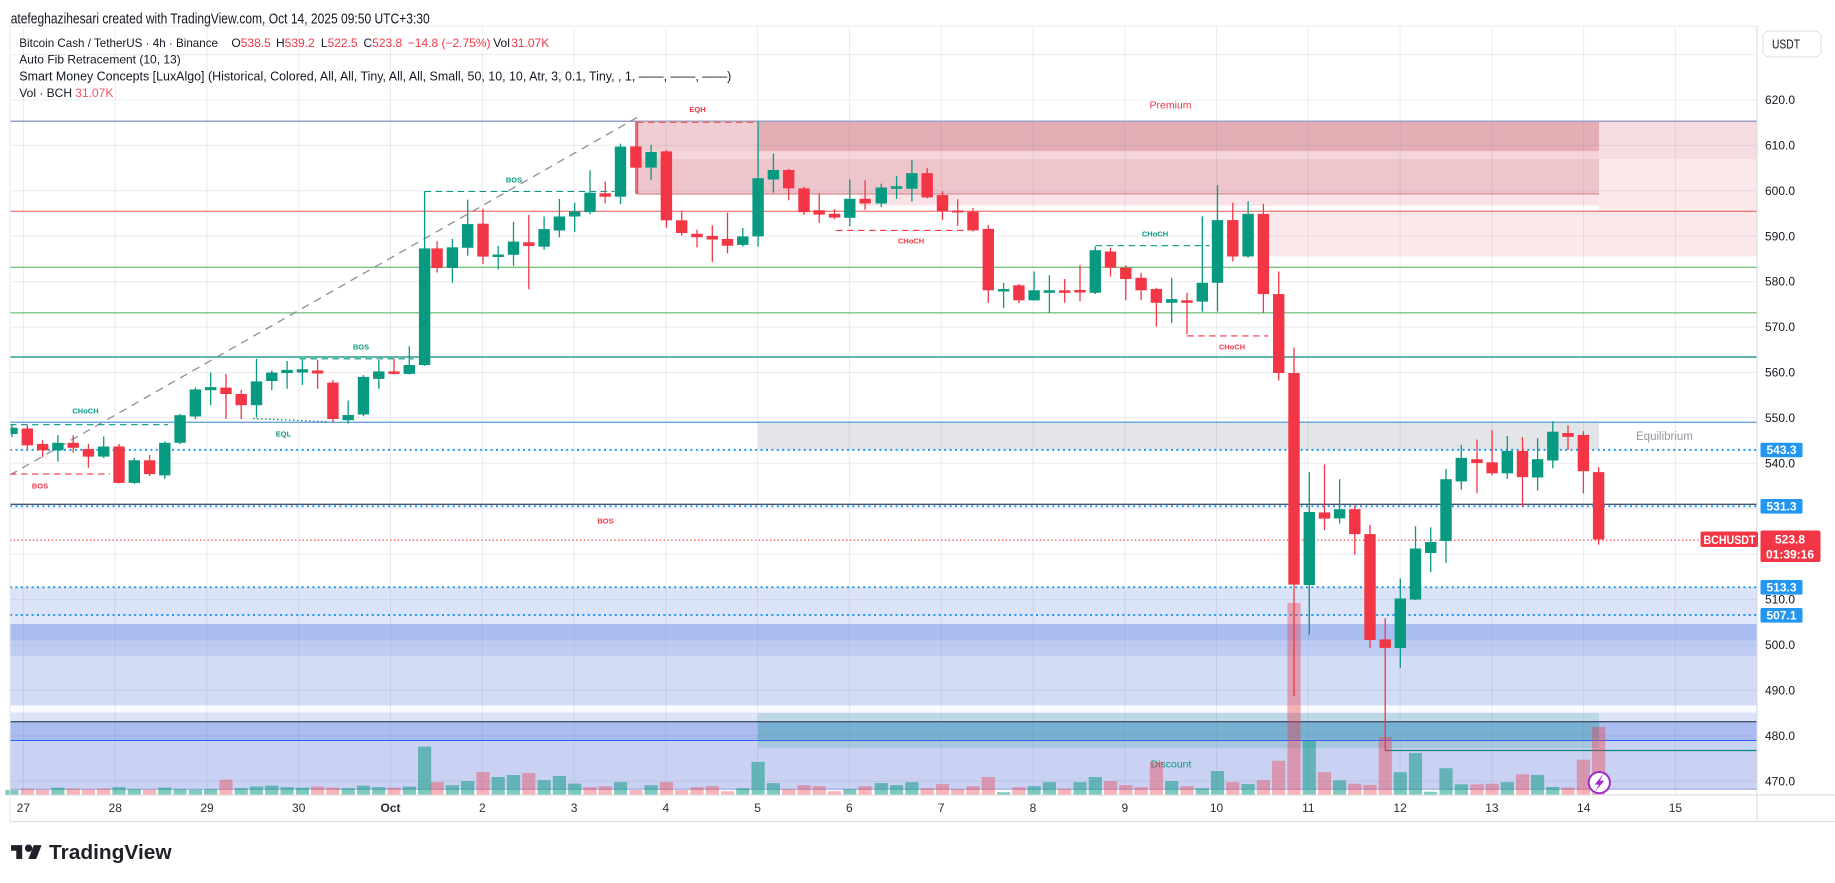 The image size is (1835, 883). What do you see at coordinates (284, 434) in the screenshot?
I see `svg-text: EQL` at bounding box center [284, 434].